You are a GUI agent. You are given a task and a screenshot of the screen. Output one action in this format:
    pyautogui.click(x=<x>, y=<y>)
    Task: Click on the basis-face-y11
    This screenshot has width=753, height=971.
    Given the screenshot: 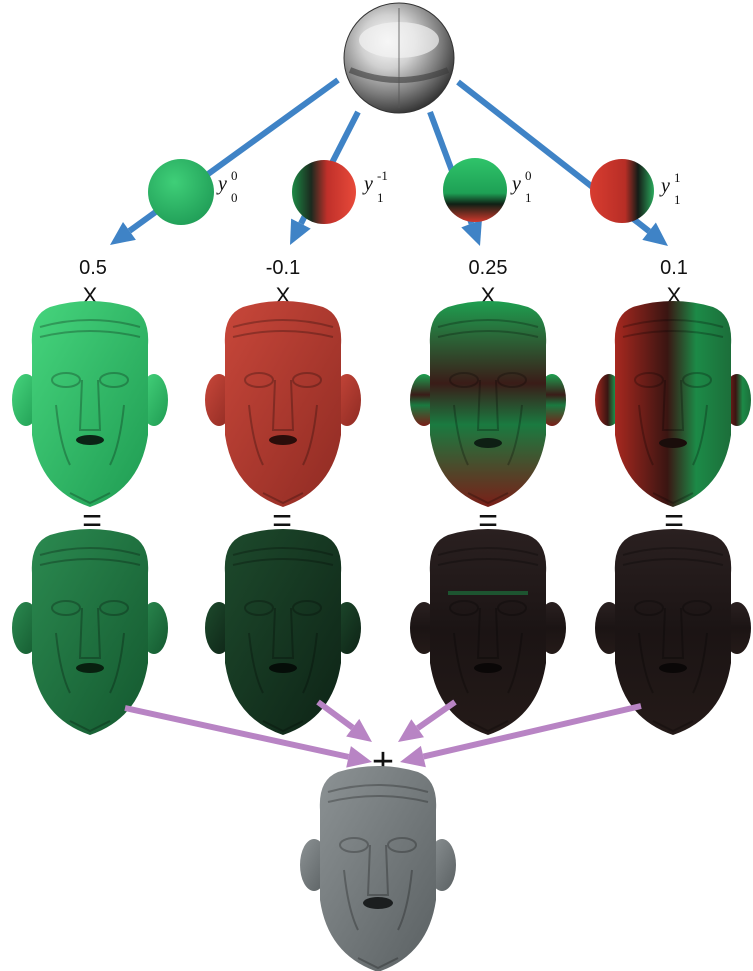 What is the action you would take?
    pyautogui.click(x=673, y=404)
    